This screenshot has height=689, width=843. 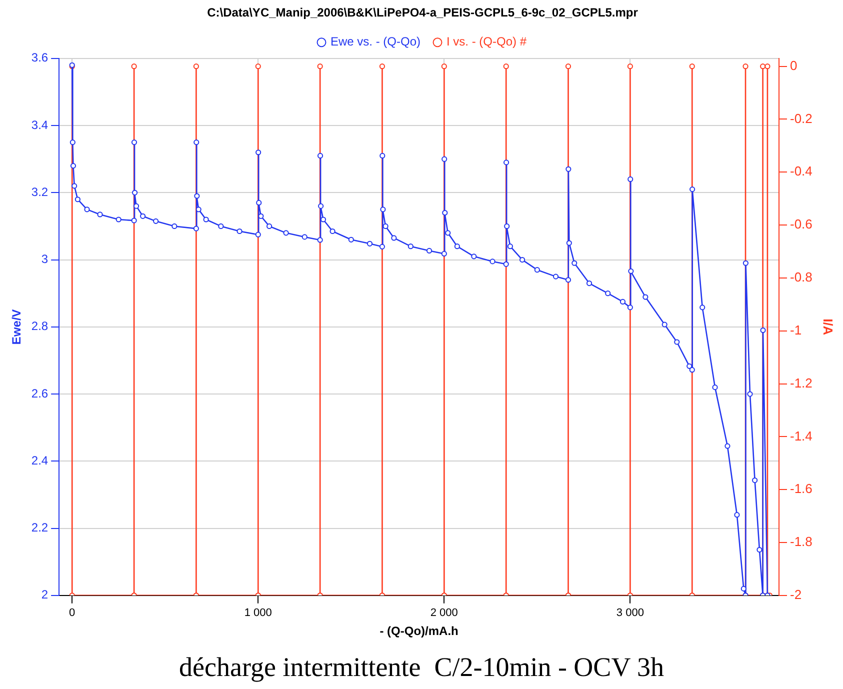 I want to click on y2-tick-label: -1.6, so click(x=801, y=488).